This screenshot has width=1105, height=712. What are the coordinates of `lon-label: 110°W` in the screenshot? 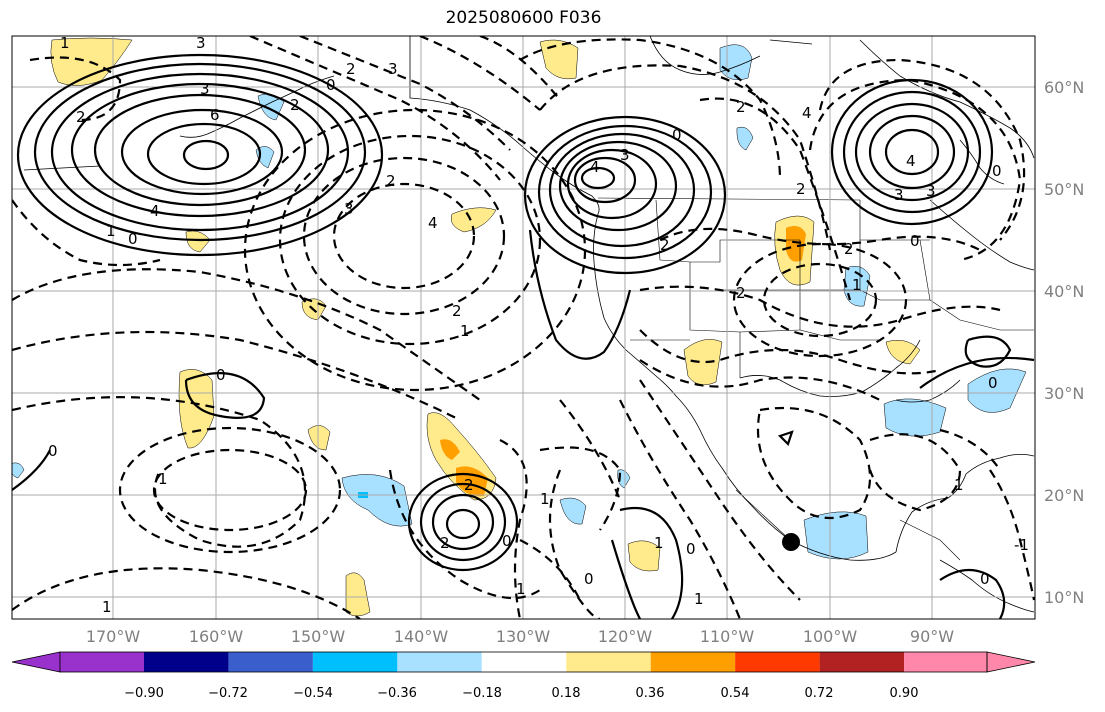 It's located at (727, 636).